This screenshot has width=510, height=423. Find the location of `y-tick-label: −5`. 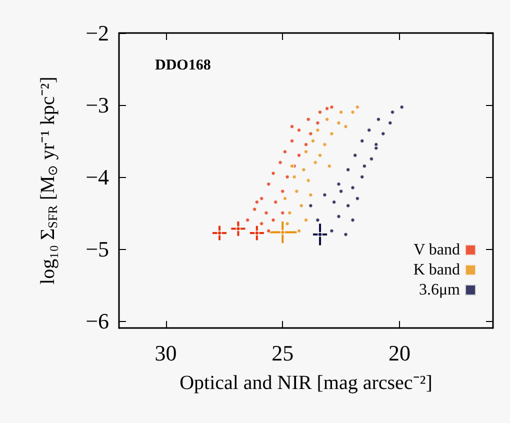

y-tick-label: −5 is located at coordinates (97, 249).